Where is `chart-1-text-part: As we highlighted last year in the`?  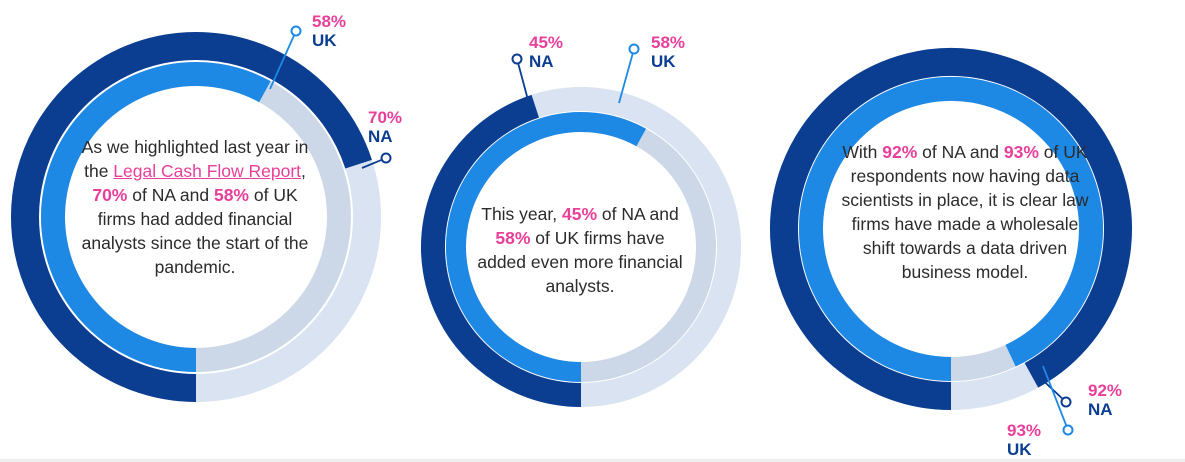
chart-1-text-part: As we highlighted last year in the is located at coordinates (195, 159).